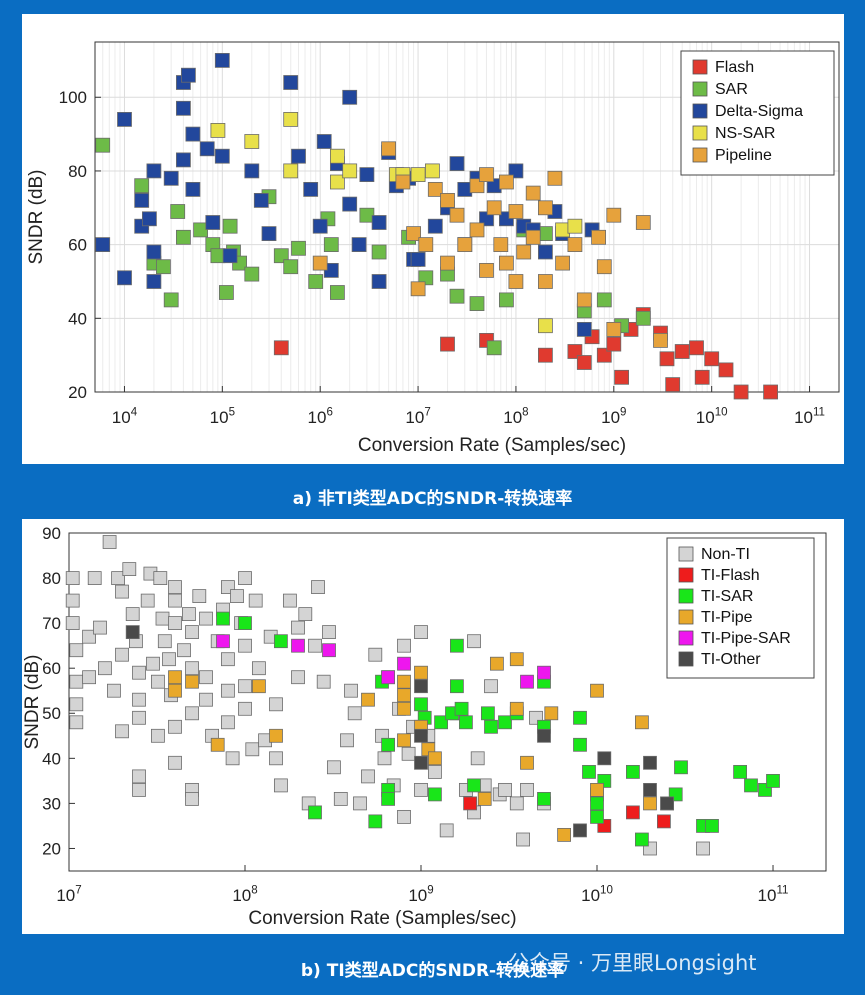 This screenshot has height=995, width=865. I want to click on x-tick-label: 1010, so click(597, 894).